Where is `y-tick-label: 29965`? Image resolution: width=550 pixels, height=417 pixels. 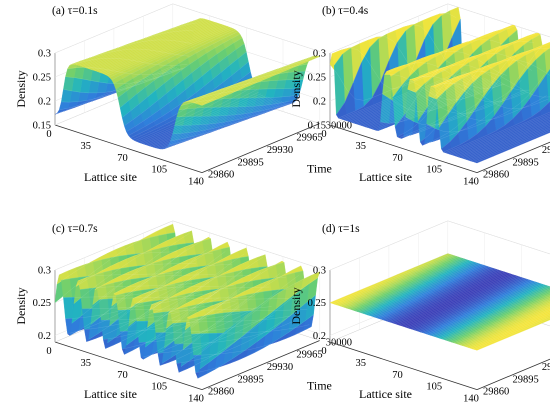
y-tick-label: 29965 is located at coordinates (309, 355).